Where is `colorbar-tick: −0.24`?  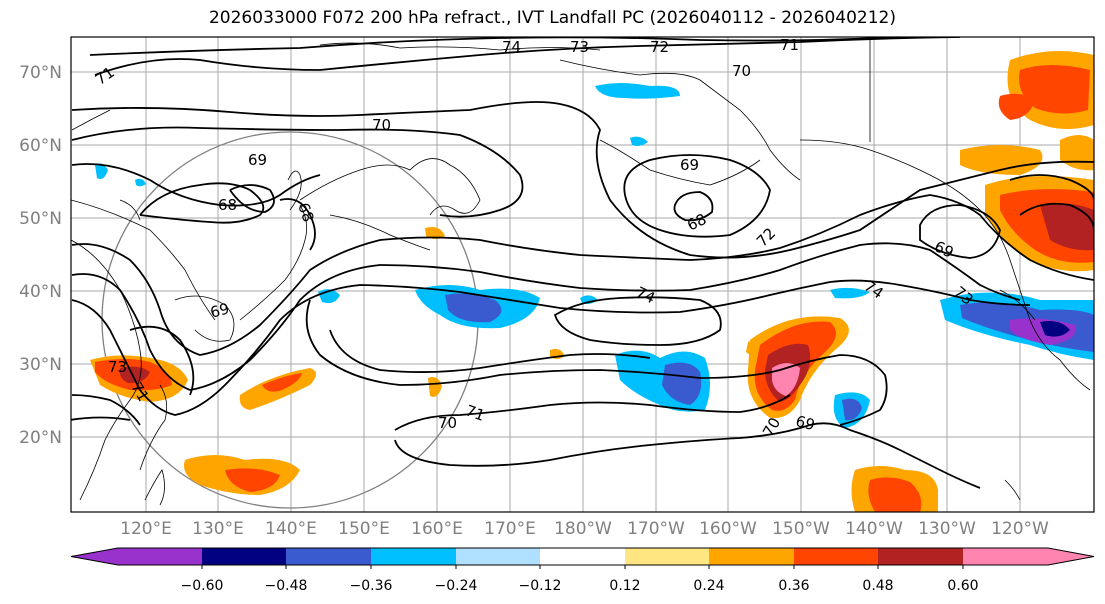
colorbar-tick: −0.24 is located at coordinates (456, 586).